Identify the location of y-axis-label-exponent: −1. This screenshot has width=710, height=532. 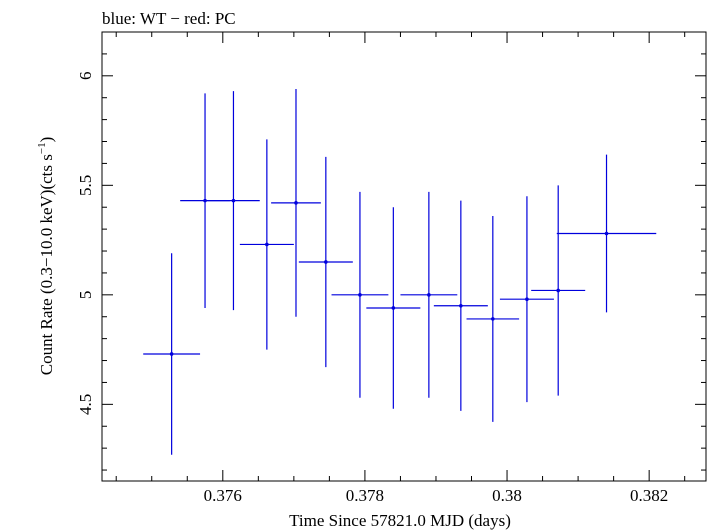
(42, 148).